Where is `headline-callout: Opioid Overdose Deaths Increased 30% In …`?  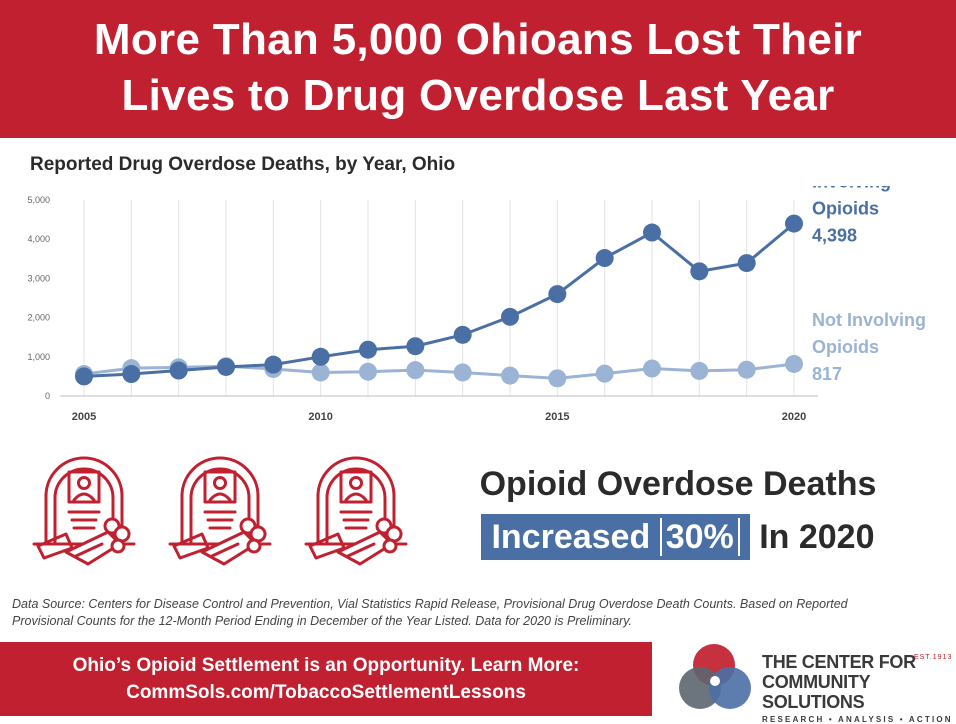 headline-callout: Opioid Overdose Deaths Increased 30% In … is located at coordinates (678, 511).